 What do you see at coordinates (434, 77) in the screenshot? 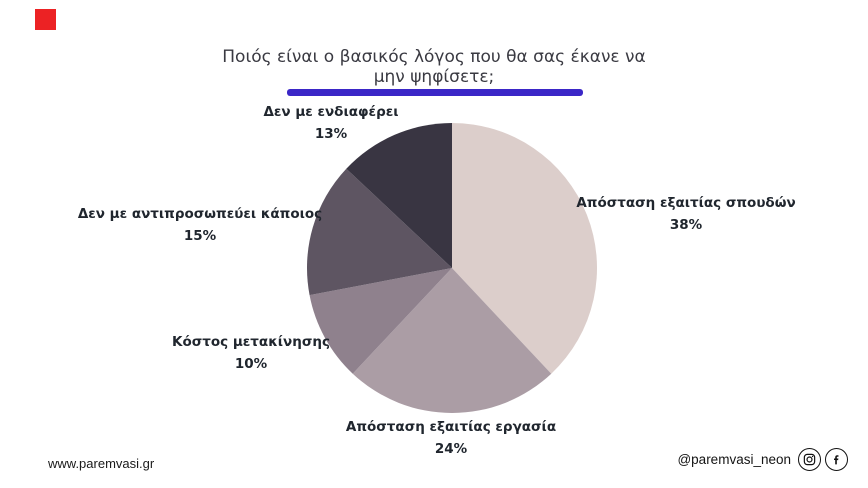
I see `chart-title-line2: μην ψηφίσετε;` at bounding box center [434, 77].